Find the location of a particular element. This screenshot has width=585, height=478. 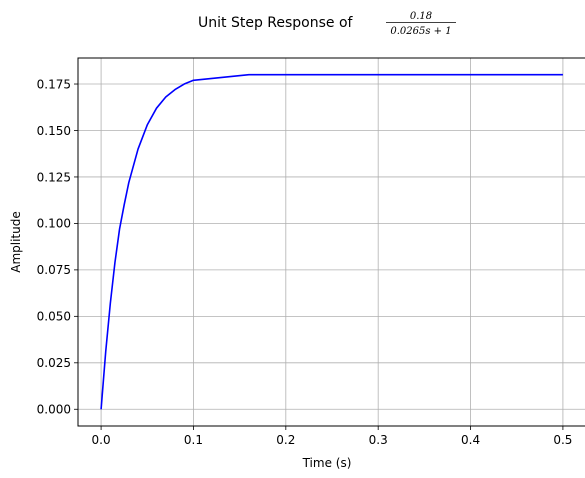

transfer-function-denominator: 0.0265s + 1 is located at coordinates (420, 31).